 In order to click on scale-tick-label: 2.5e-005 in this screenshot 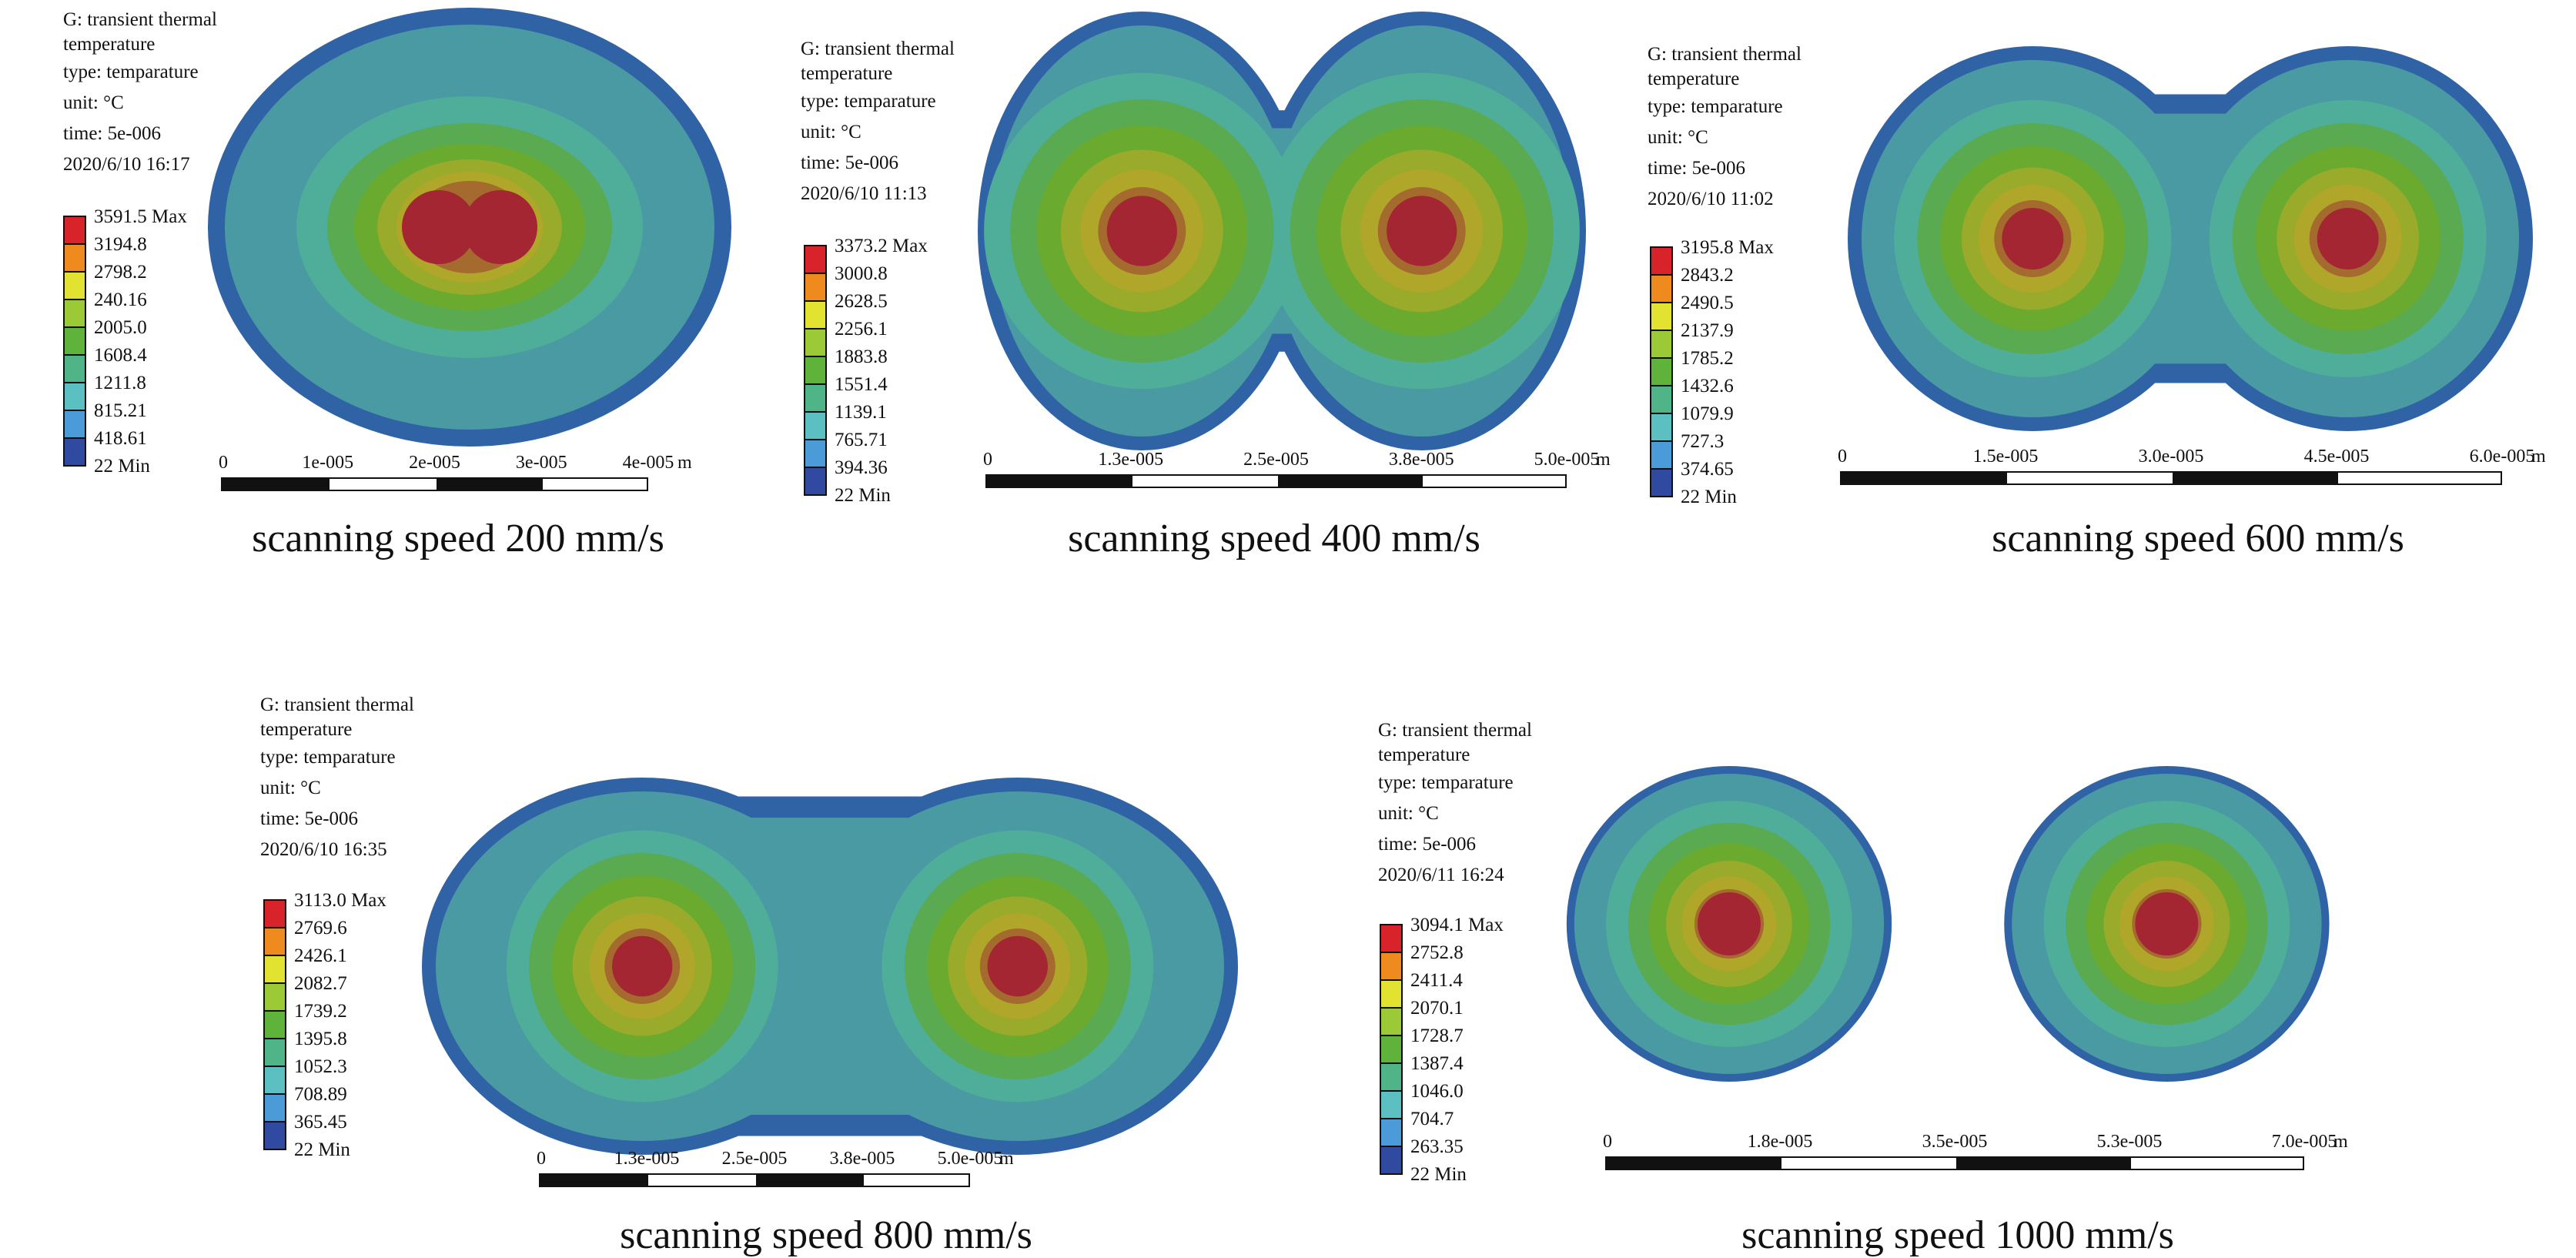, I will do `click(754, 1159)`.